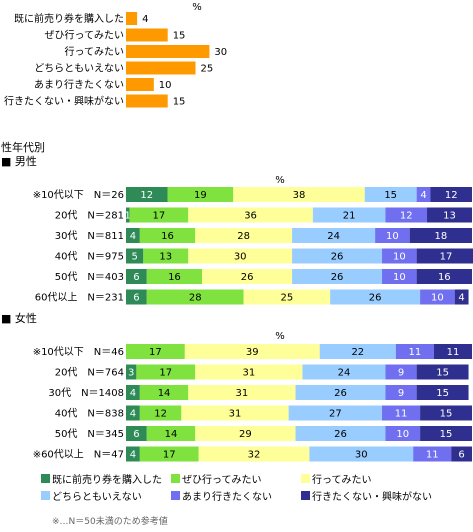  Describe the element at coordinates (440, 236) in the screenshot. I see `segment-value-label: 18` at that location.